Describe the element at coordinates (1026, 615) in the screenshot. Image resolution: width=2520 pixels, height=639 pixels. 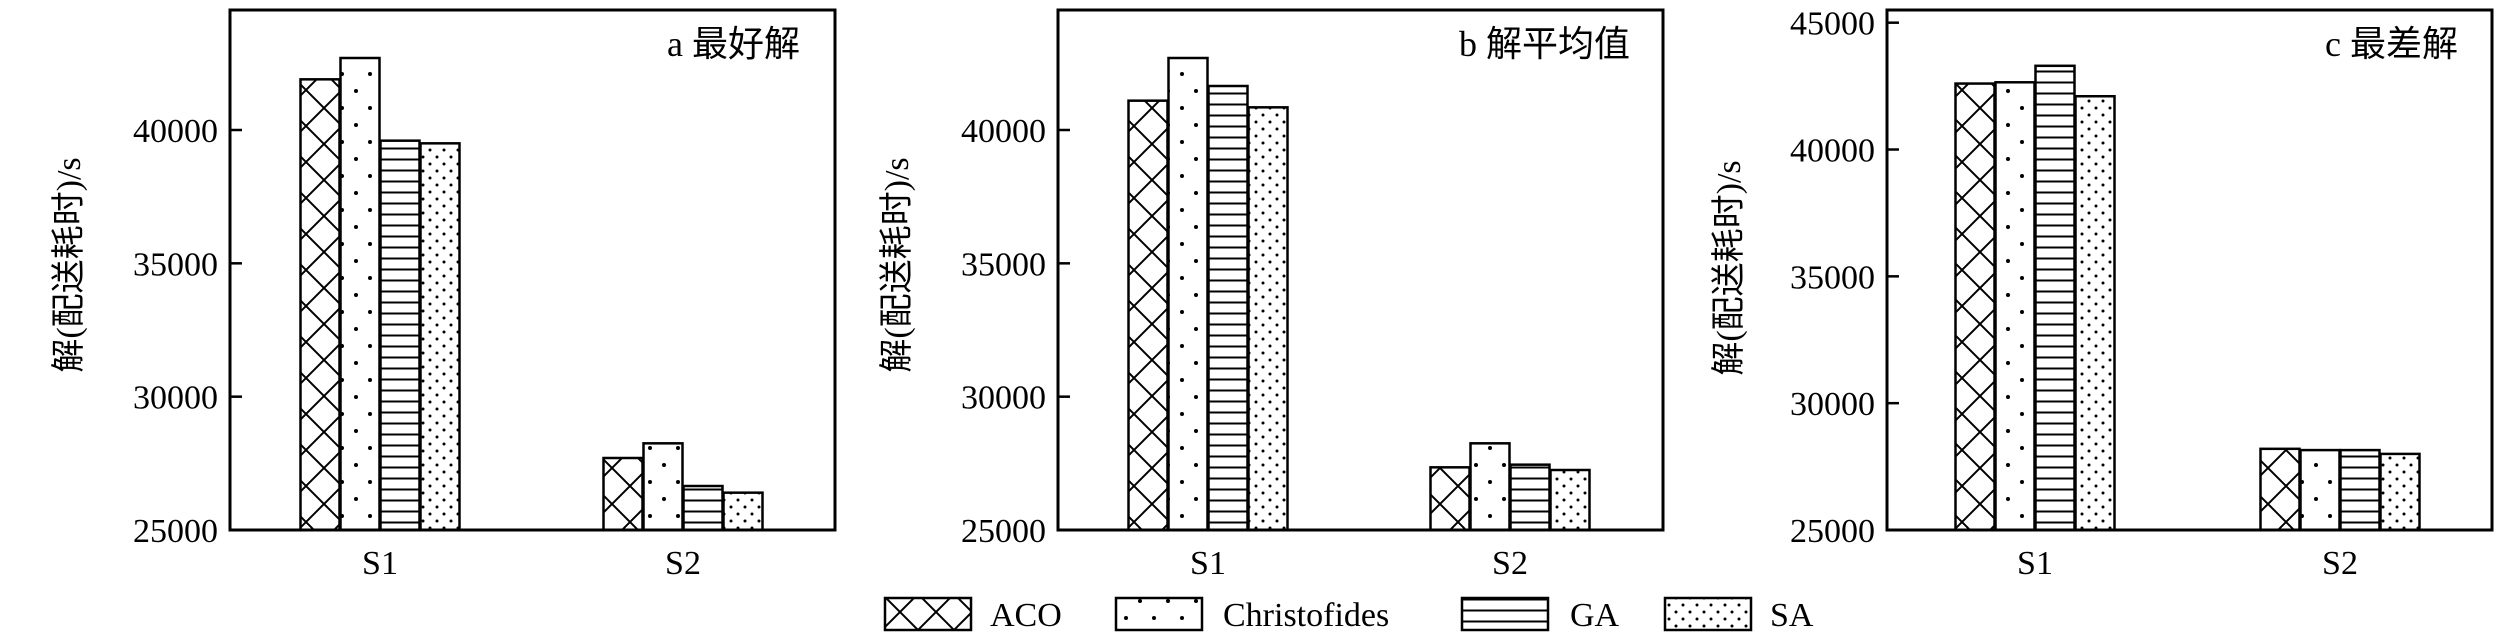
I see `legend-label-aco: ACO` at that location.